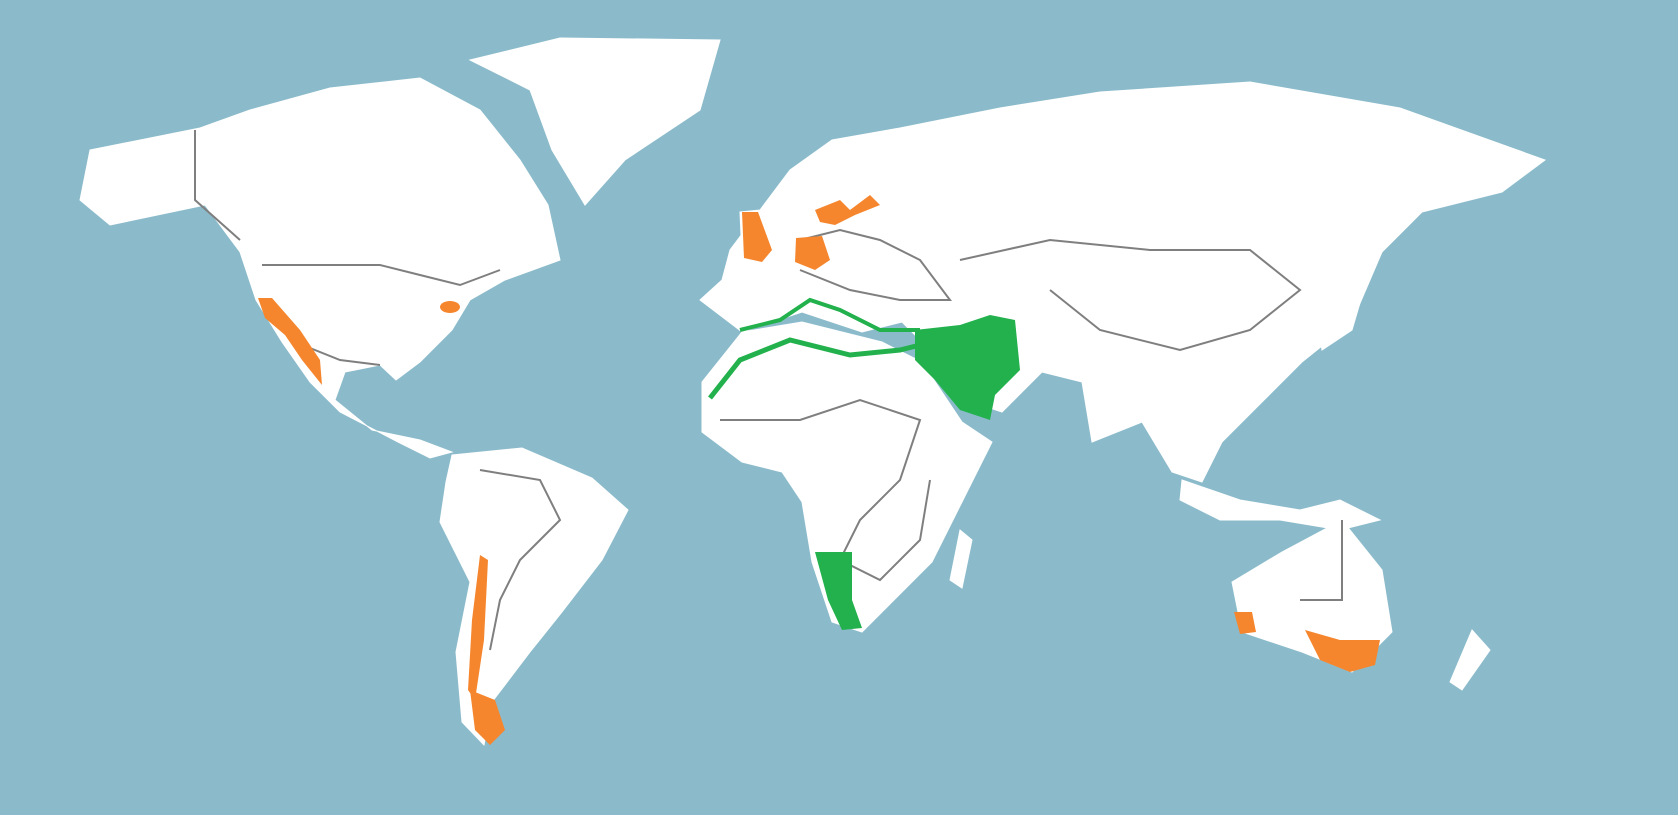 The height and width of the screenshot is (815, 1678). What do you see at coordinates (594, 121) in the screenshot?
I see `greenland` at bounding box center [594, 121].